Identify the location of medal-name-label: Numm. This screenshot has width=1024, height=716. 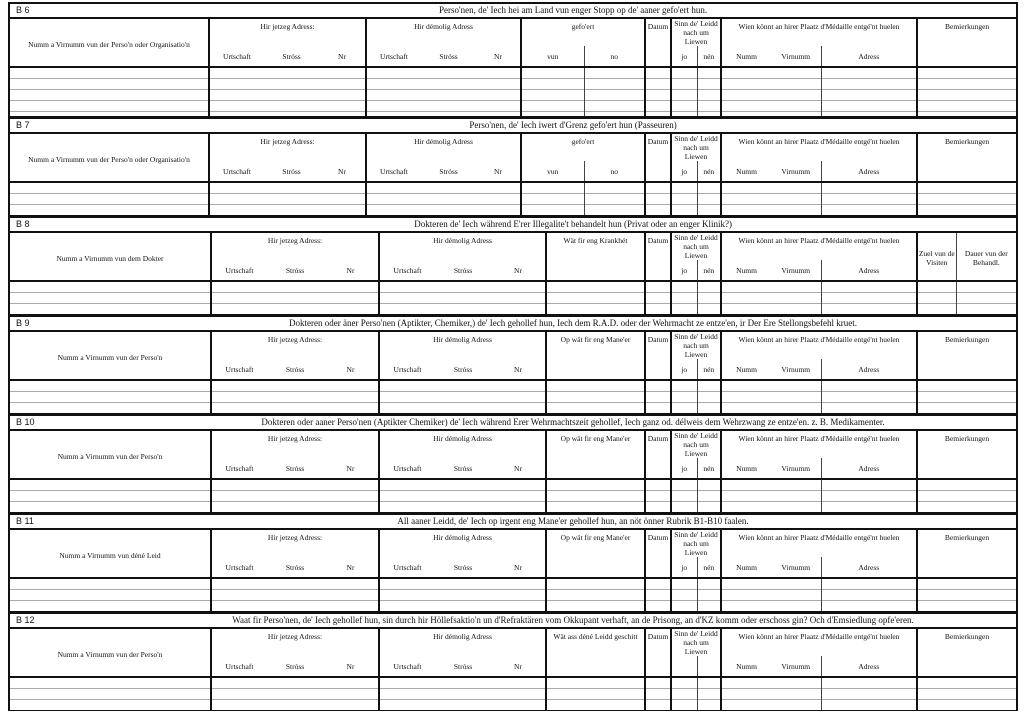
(745, 369).